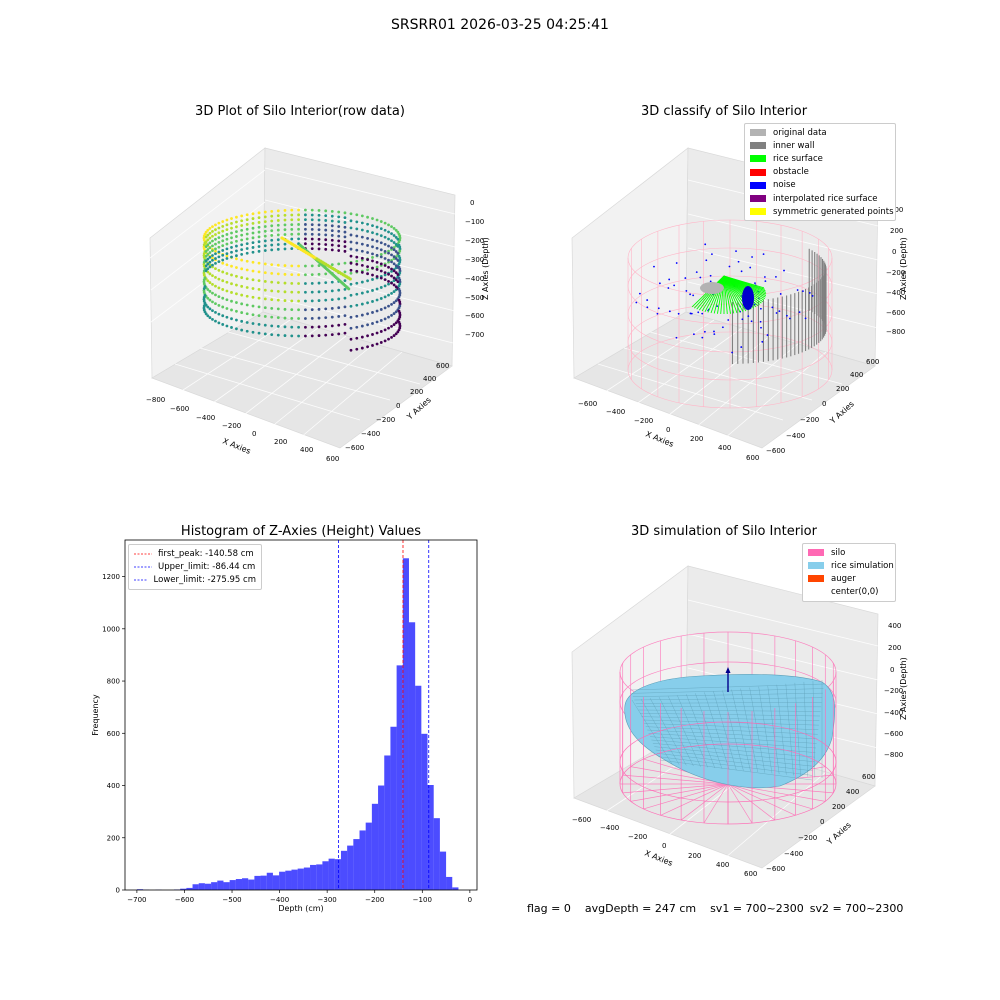  I want to click on y-axis-label: Frequency, so click(95, 715).